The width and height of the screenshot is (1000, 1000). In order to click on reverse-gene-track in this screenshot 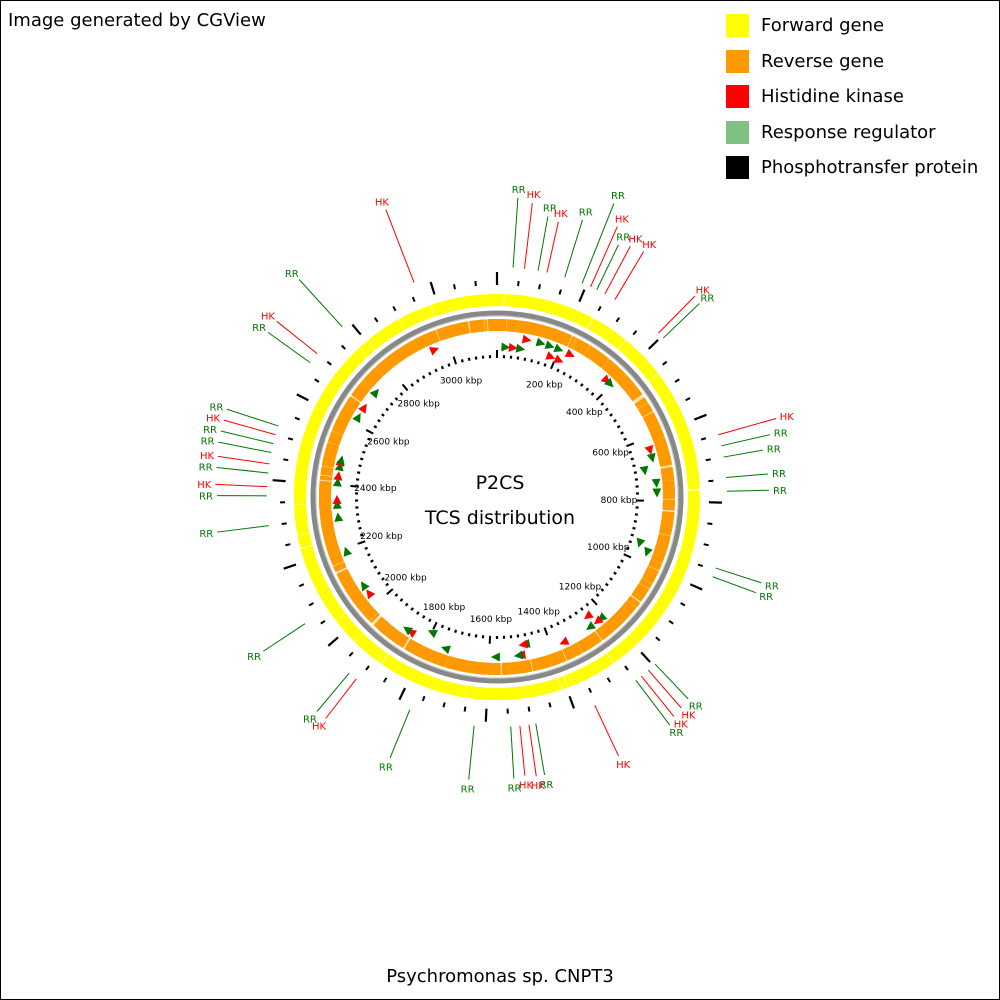, I will do `click(497, 497)`.